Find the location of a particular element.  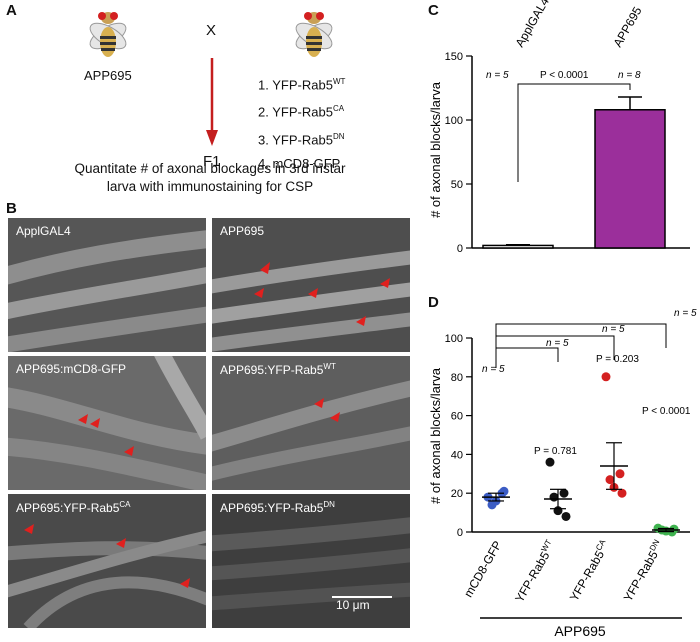

micrograph-label: APP695:YFP-Rab5DN is located at coordinates (277, 507).